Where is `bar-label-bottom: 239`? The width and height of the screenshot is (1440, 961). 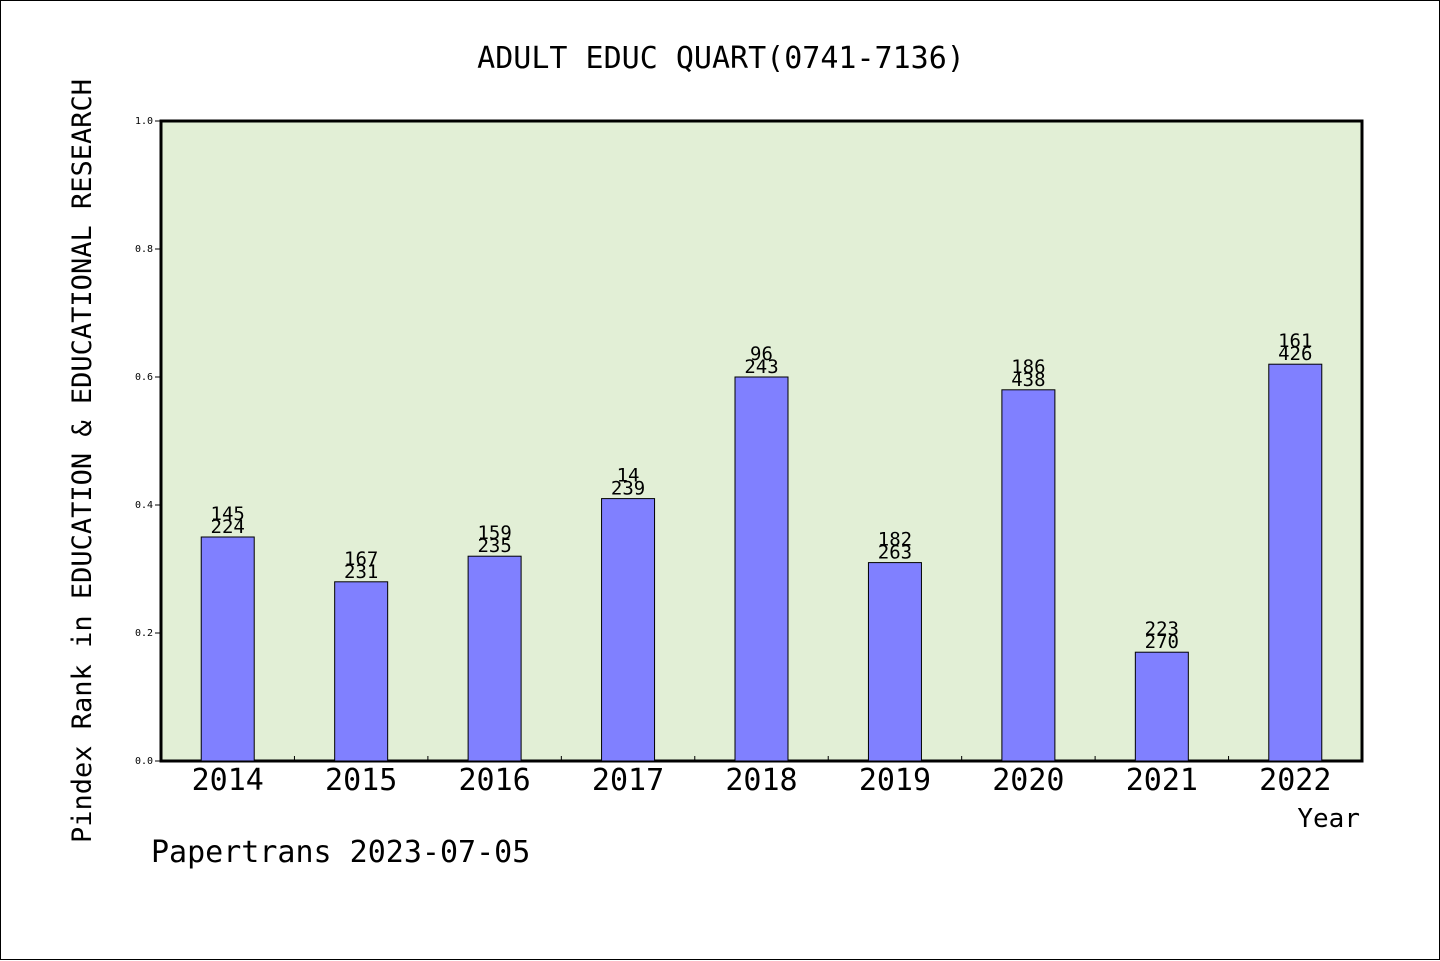 bar-label-bottom: 239 is located at coordinates (628, 489).